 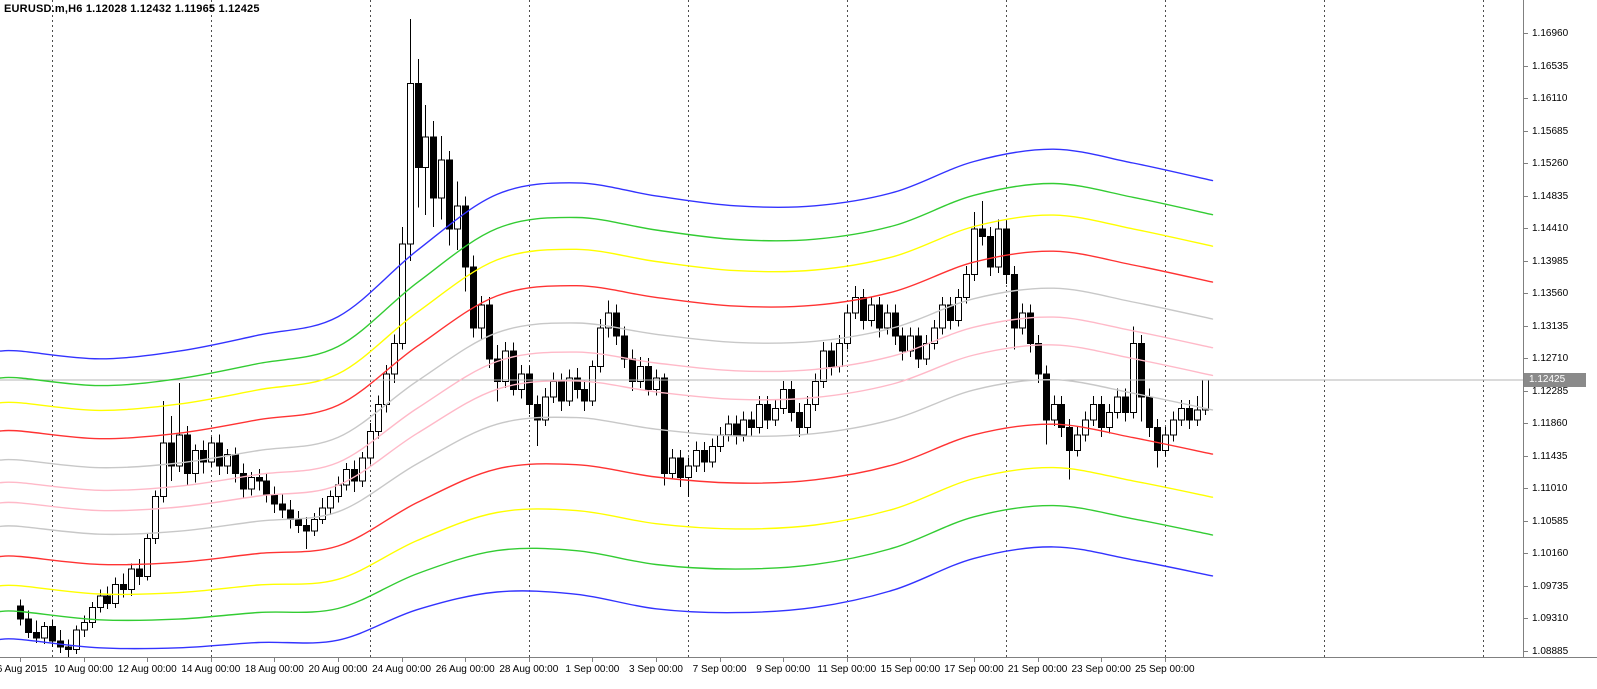 What do you see at coordinates (847, 669) in the screenshot?
I see `time-axis-label: 11 Sep 00:00` at bounding box center [847, 669].